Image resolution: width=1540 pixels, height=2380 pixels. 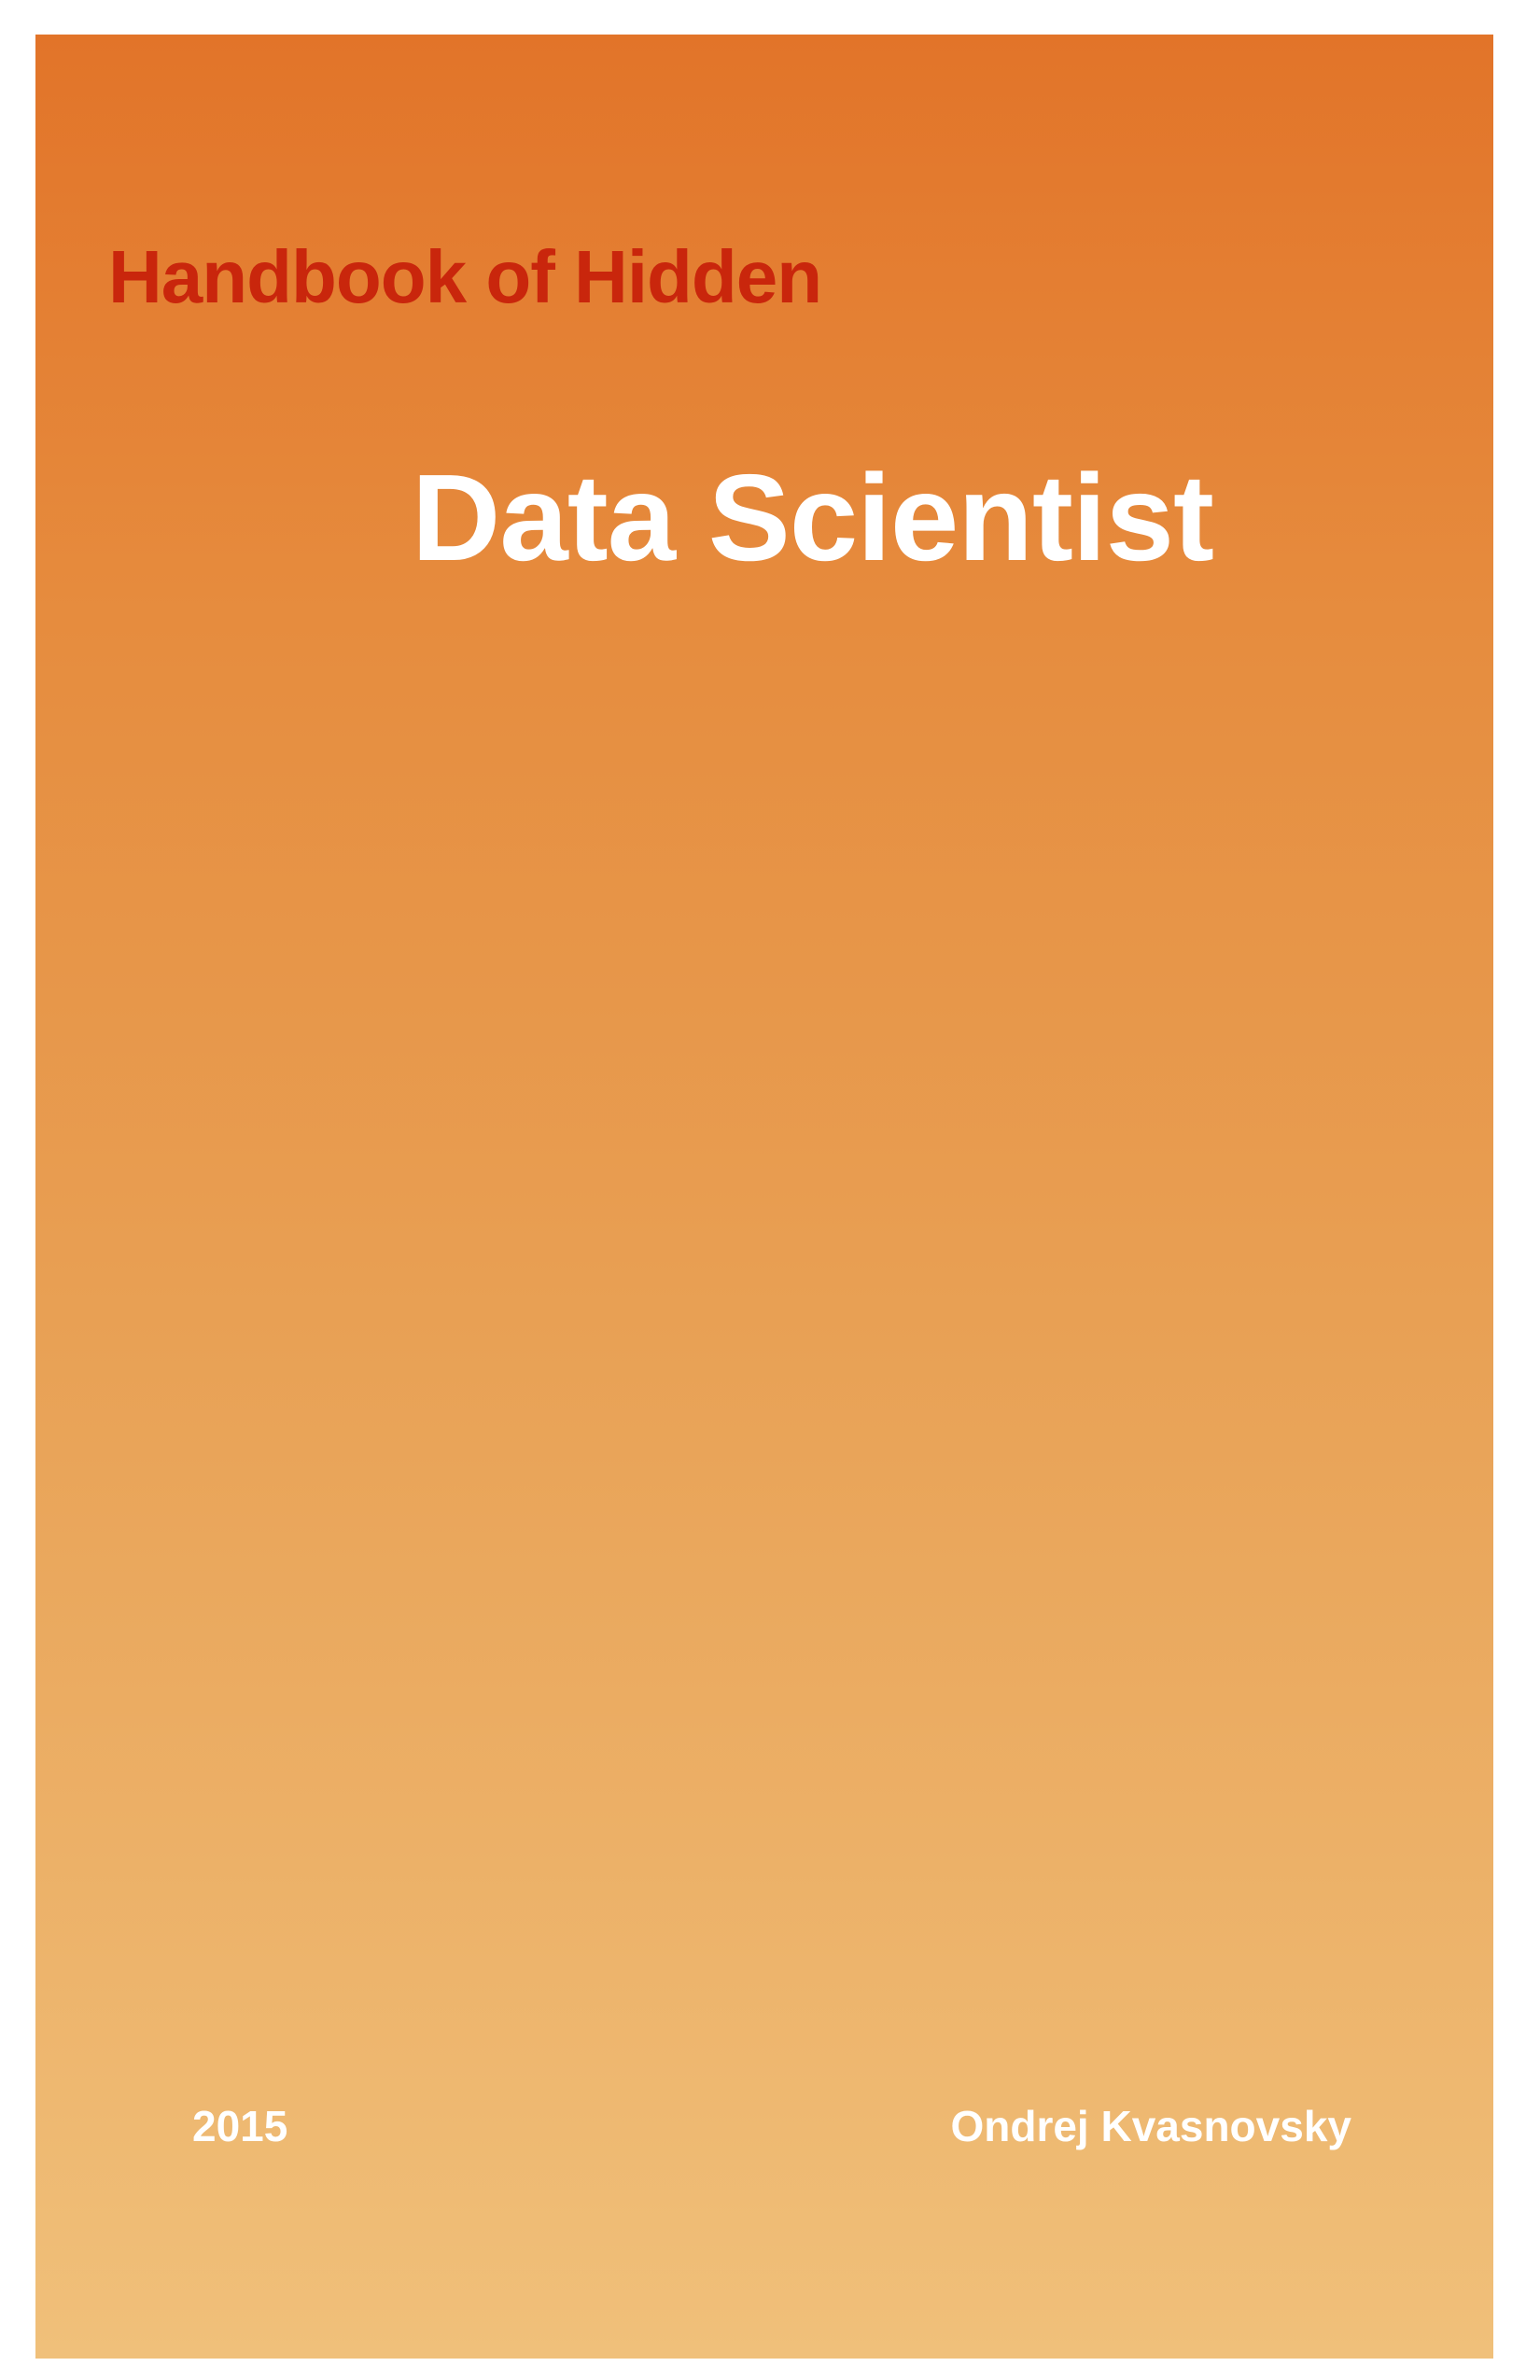 I want to click on cover-year: 2015, so click(x=240, y=2126).